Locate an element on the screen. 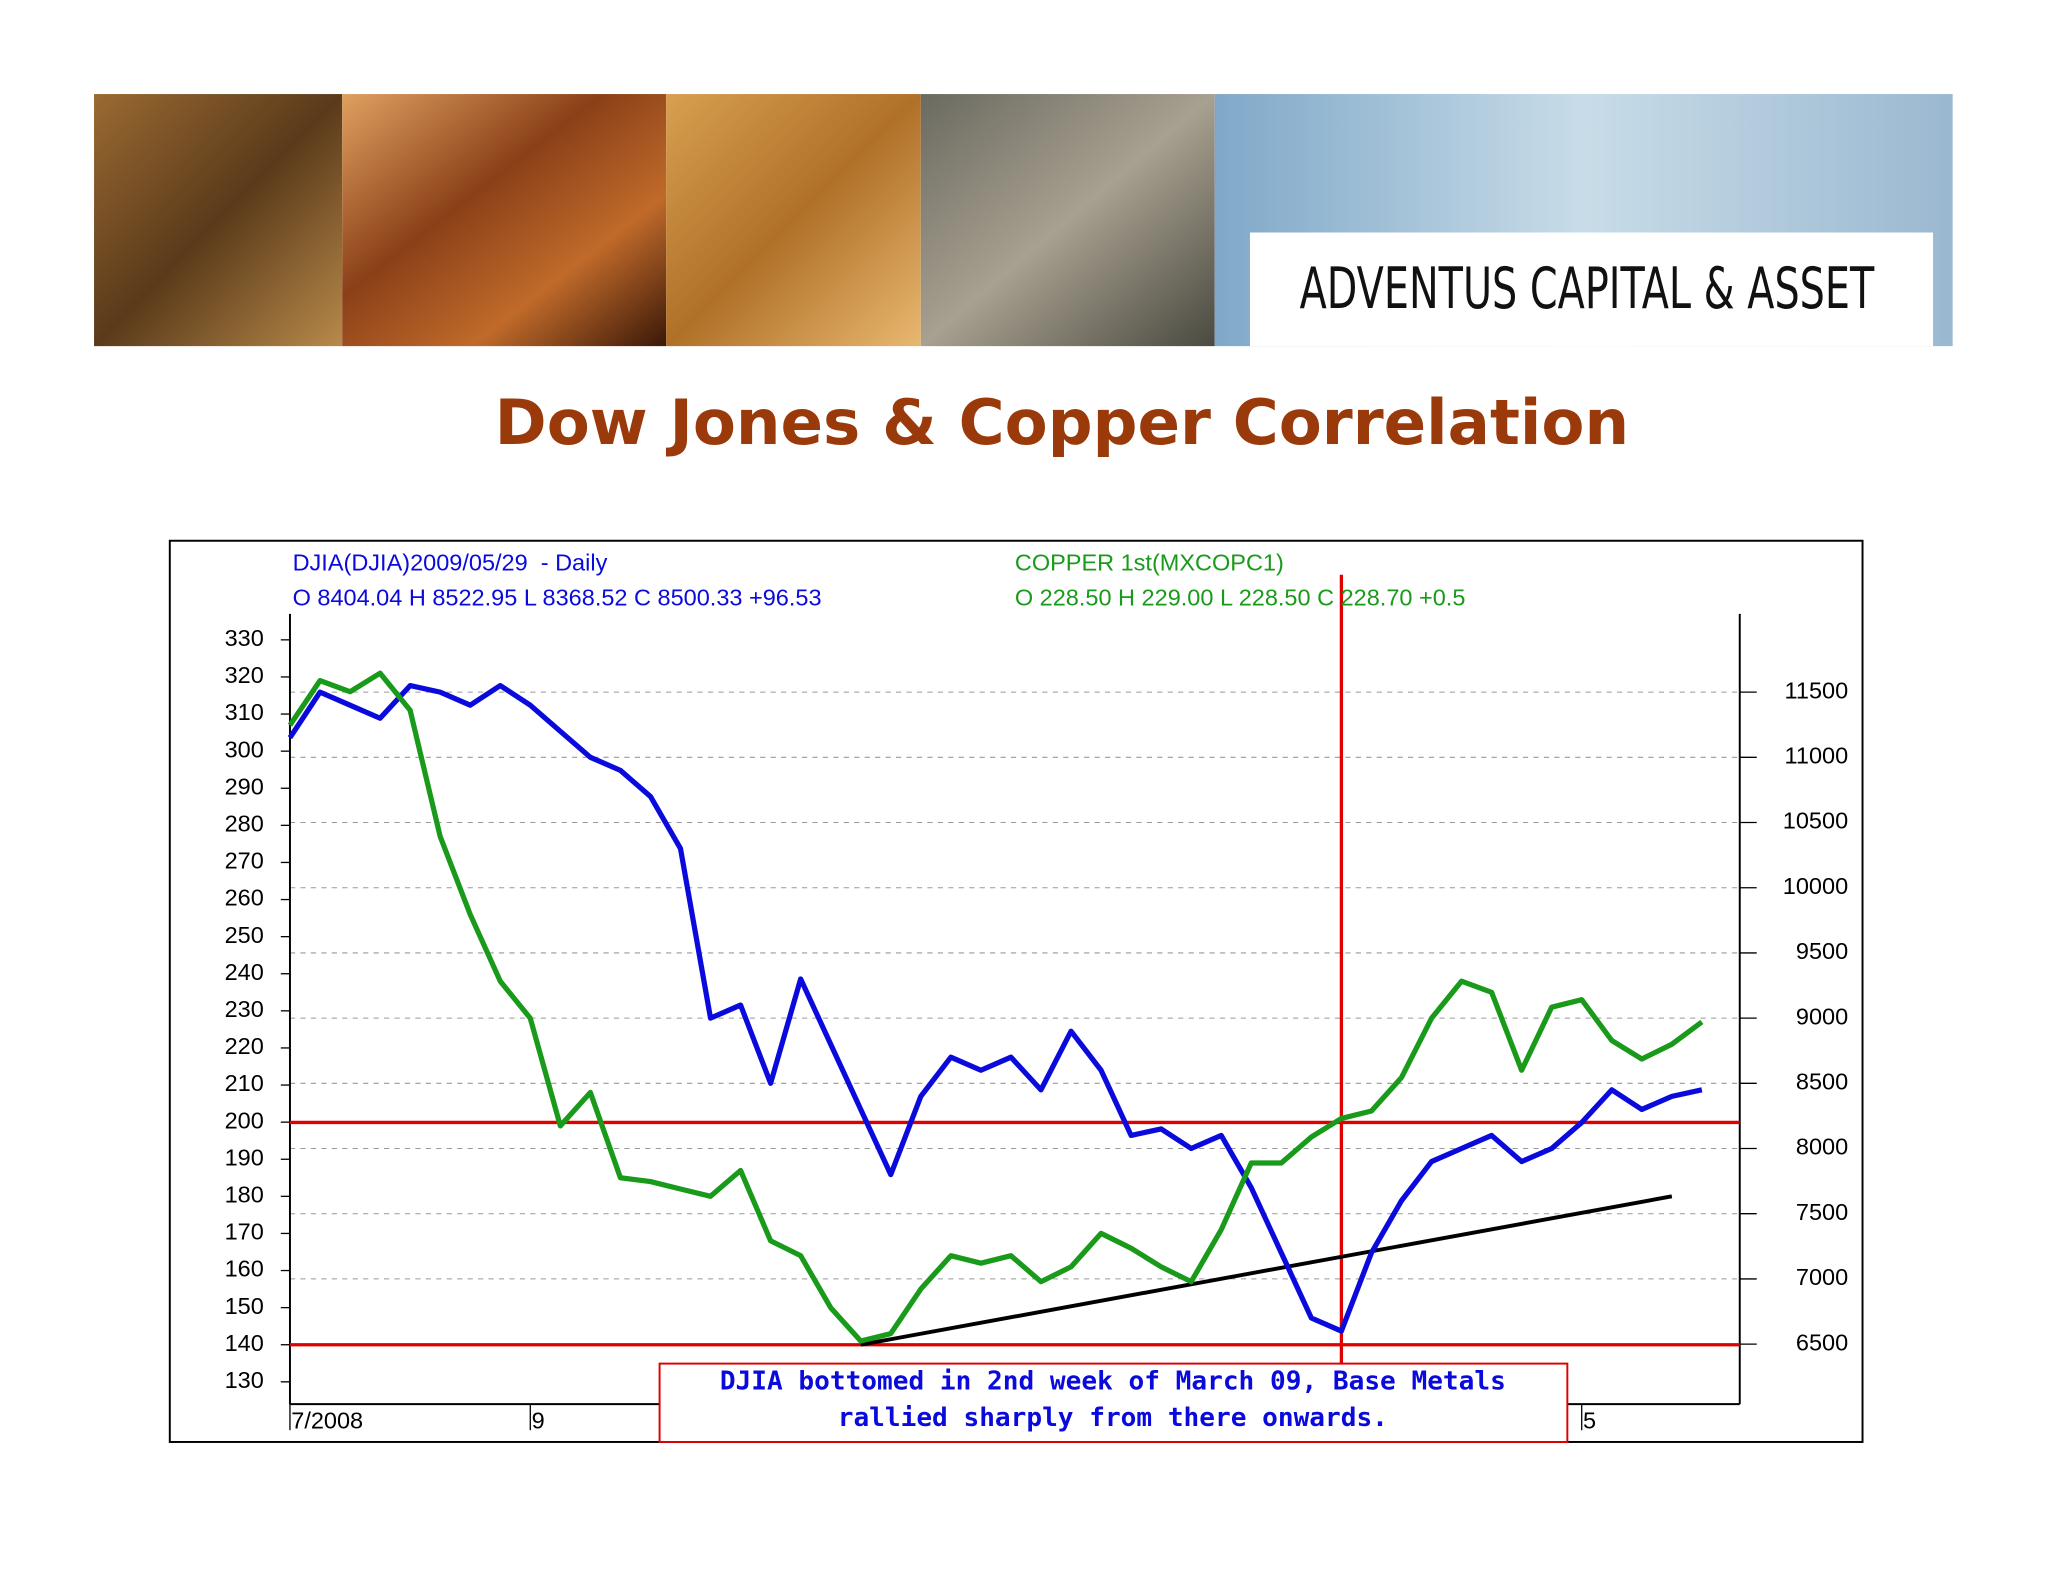  y-tick-label: 310 is located at coordinates (244, 712).